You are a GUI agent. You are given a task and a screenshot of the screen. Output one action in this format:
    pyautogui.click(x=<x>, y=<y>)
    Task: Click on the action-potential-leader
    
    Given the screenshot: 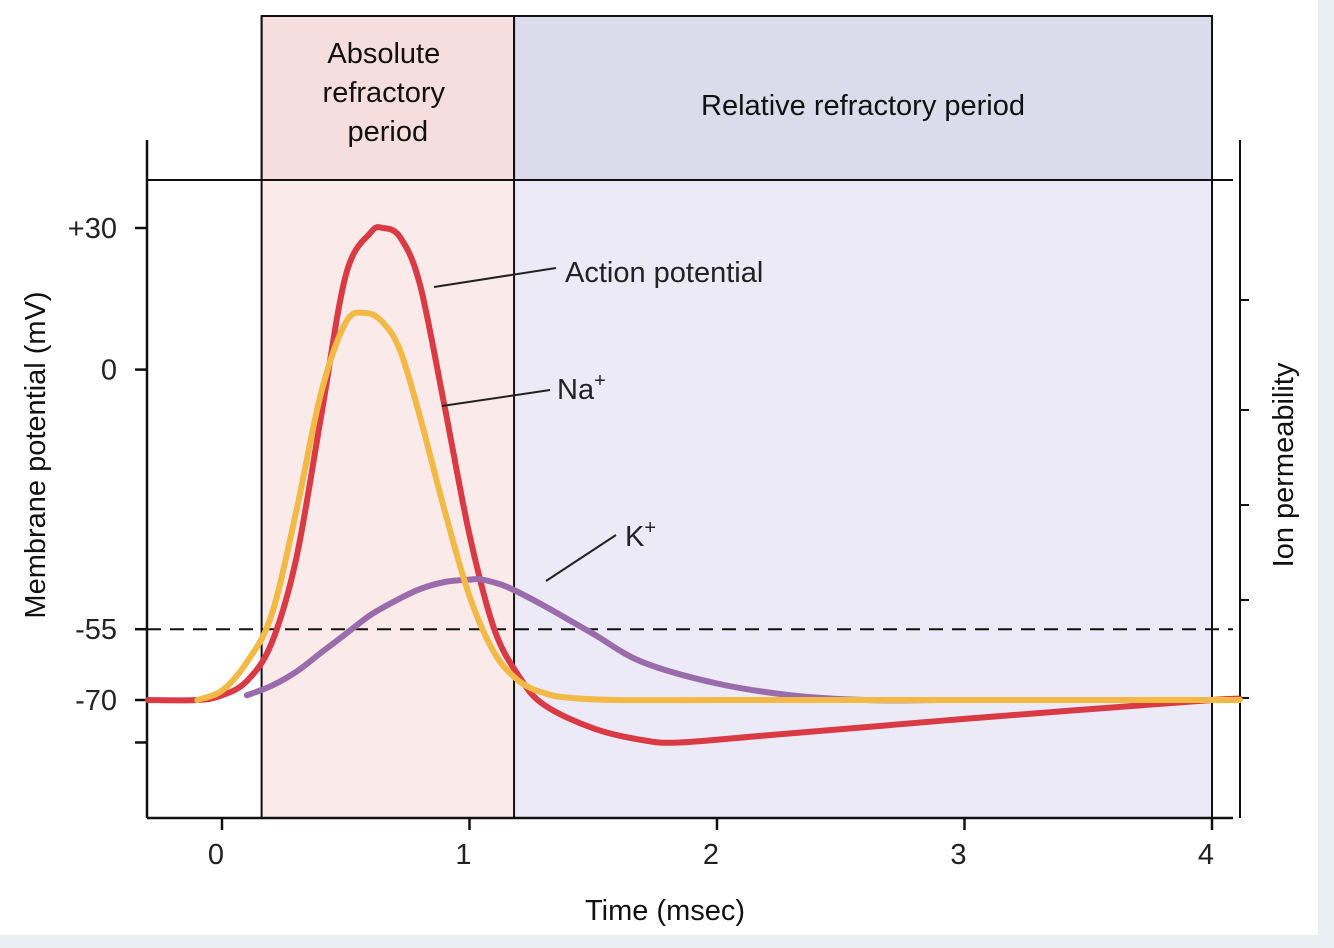 What is the action you would take?
    pyautogui.click(x=495, y=277)
    